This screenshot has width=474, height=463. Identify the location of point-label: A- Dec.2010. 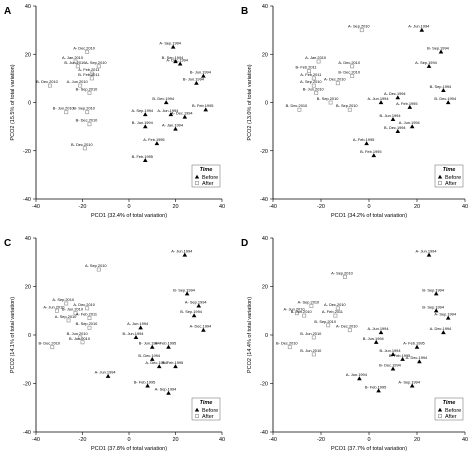
(84, 47).